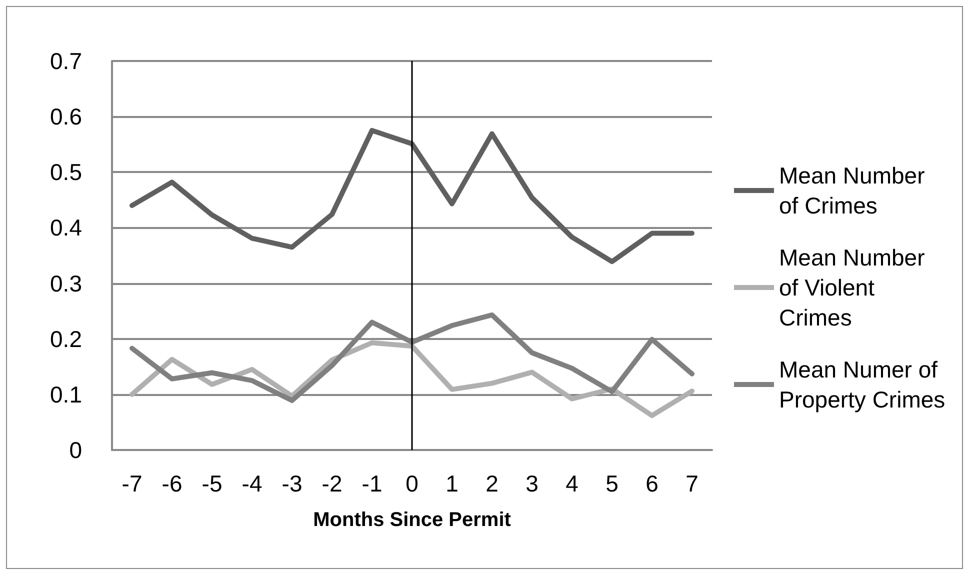 This screenshot has width=971, height=577. What do you see at coordinates (66, 172) in the screenshot?
I see `y-tick-label: 0.5` at bounding box center [66, 172].